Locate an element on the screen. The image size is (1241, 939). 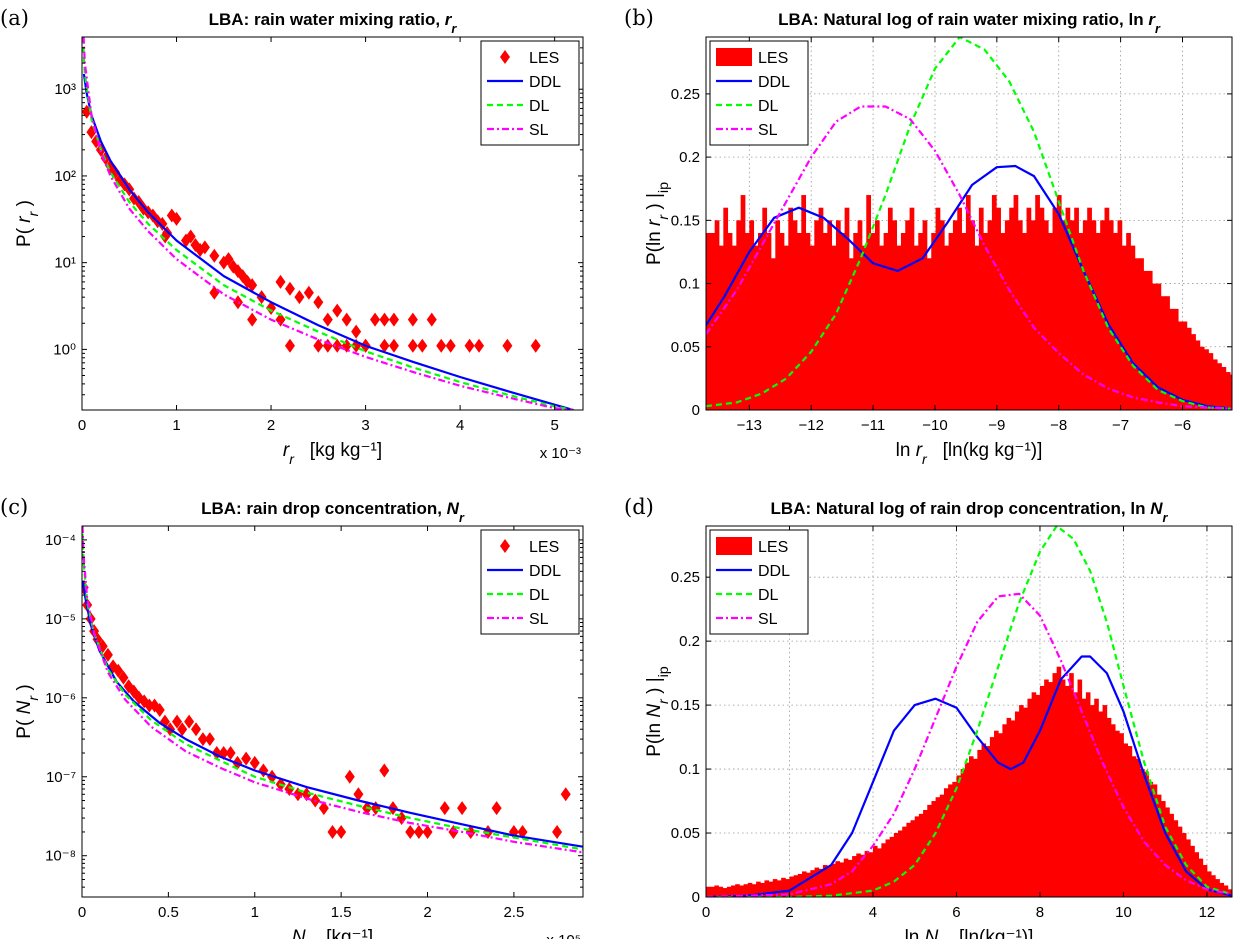
panel-label: (b) is located at coordinates (639, 18).